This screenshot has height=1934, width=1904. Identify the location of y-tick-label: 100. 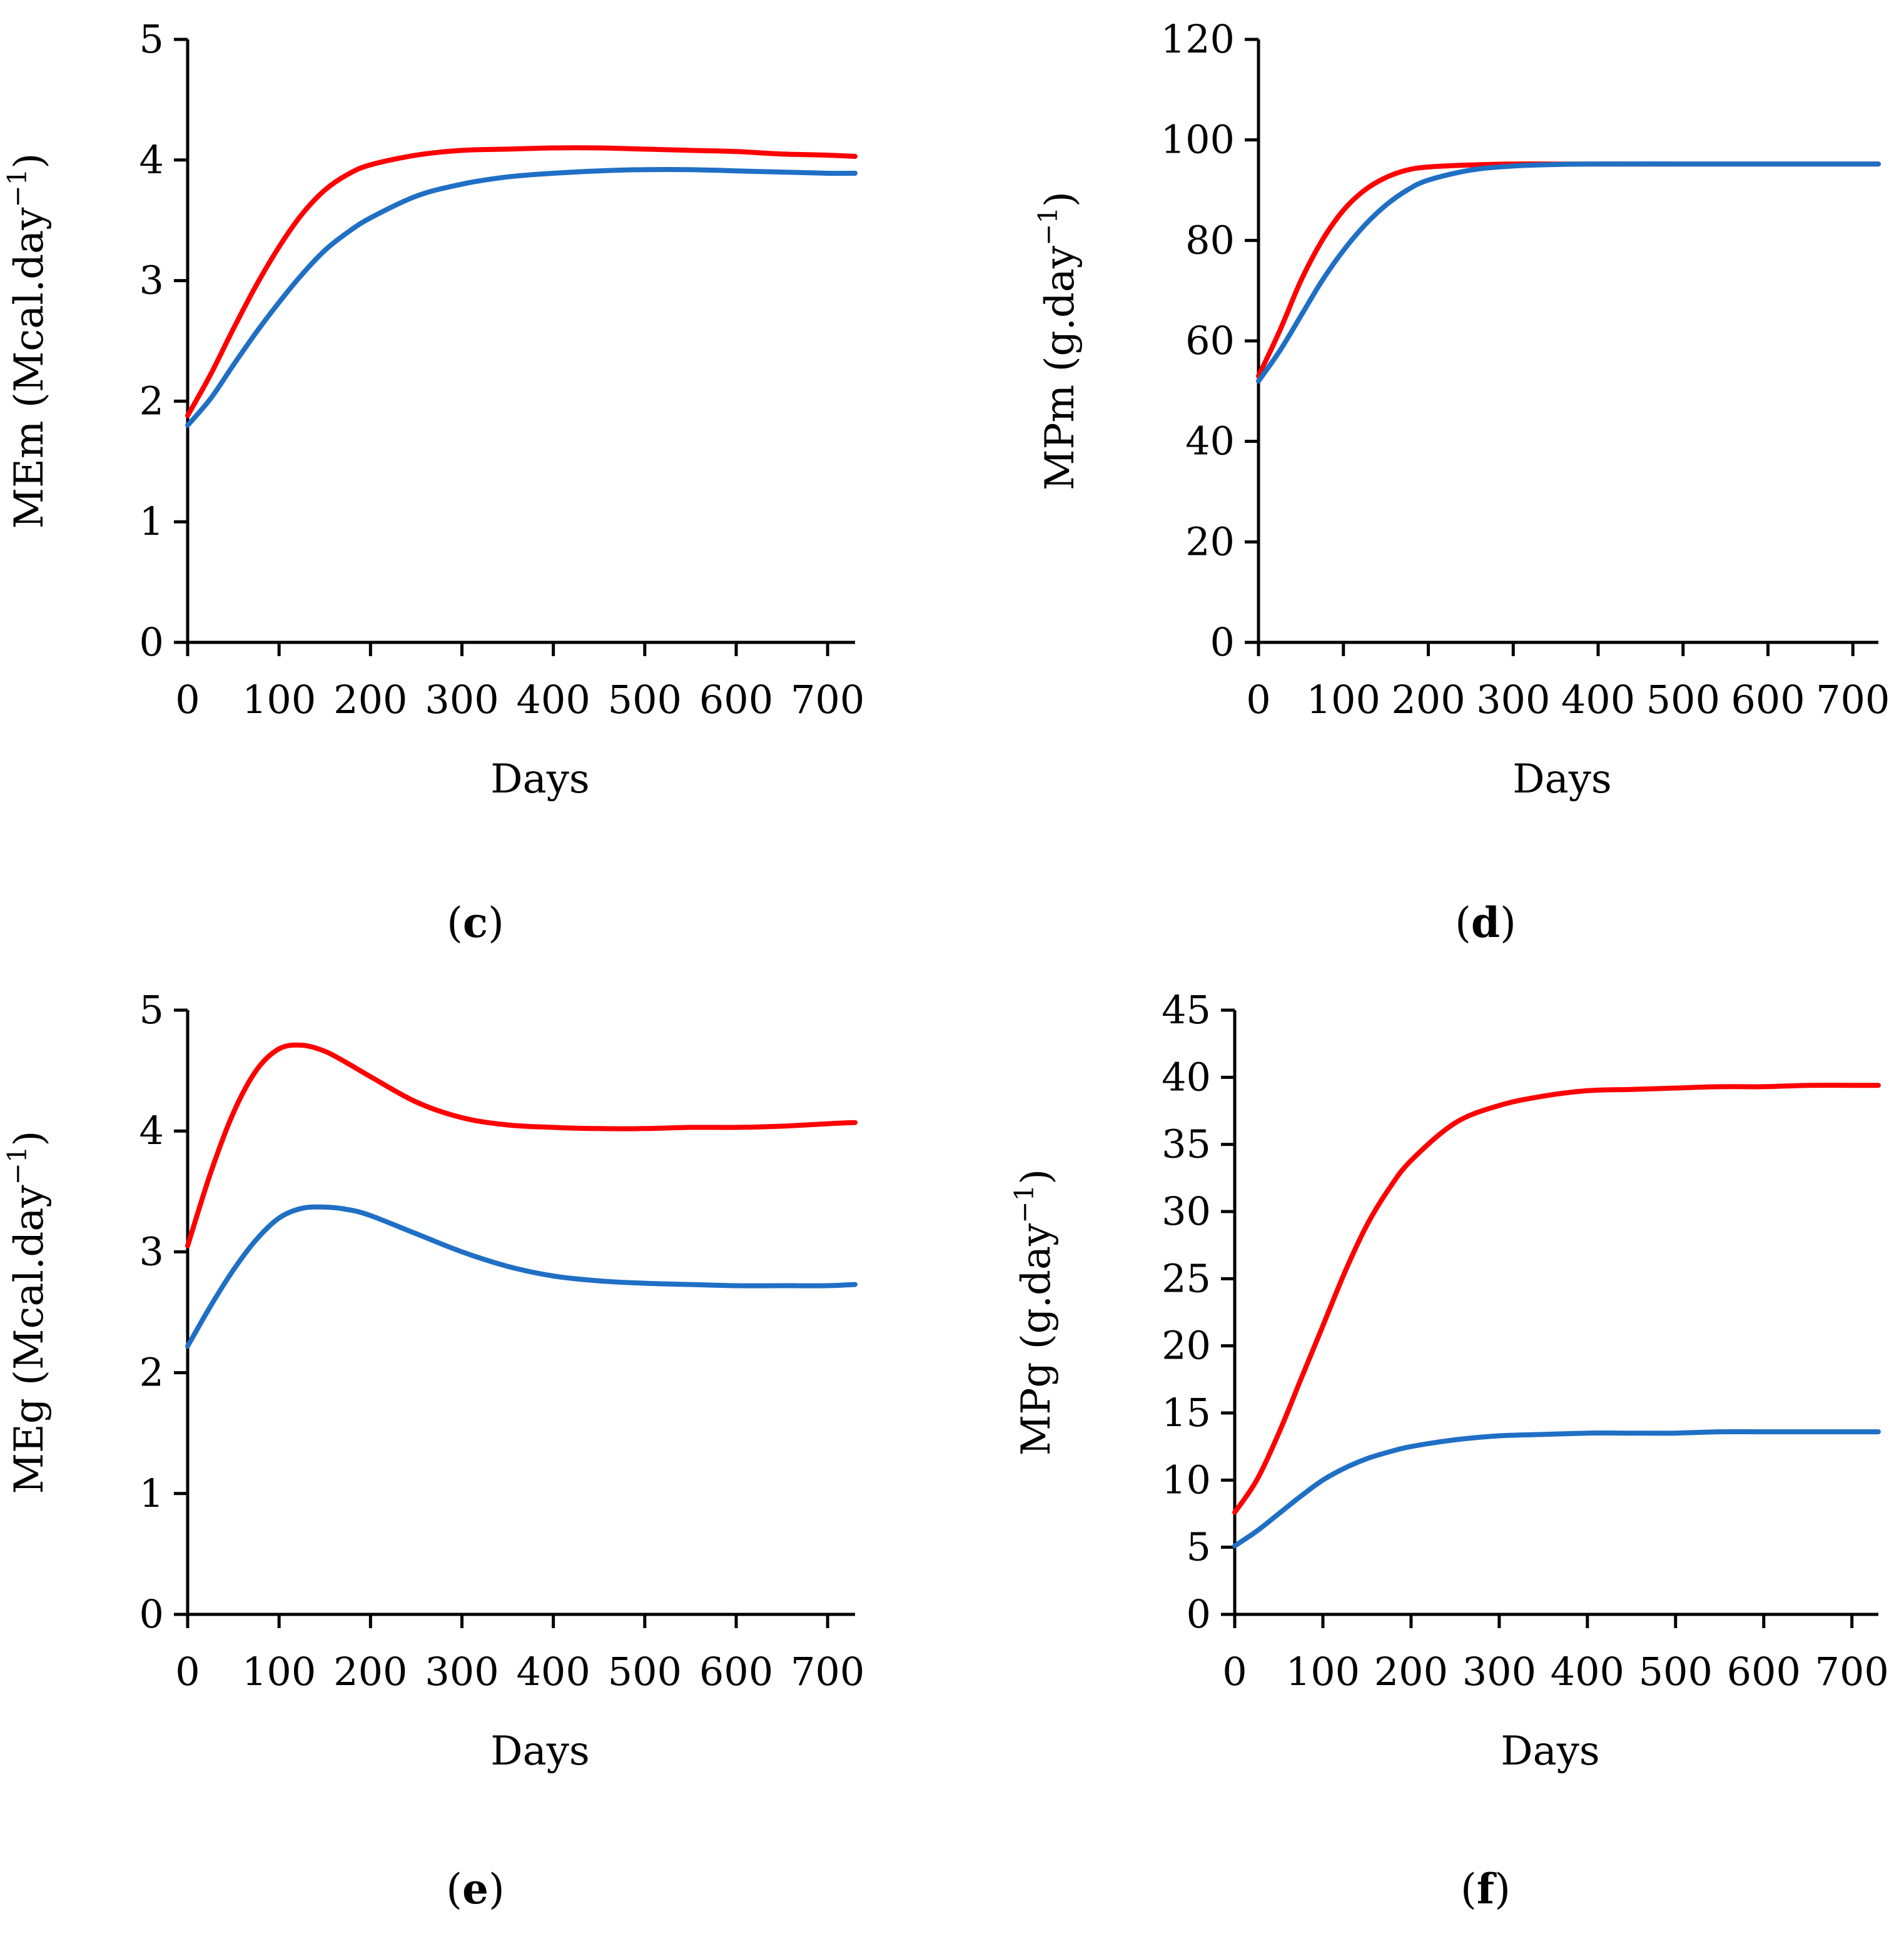
(1198, 140).